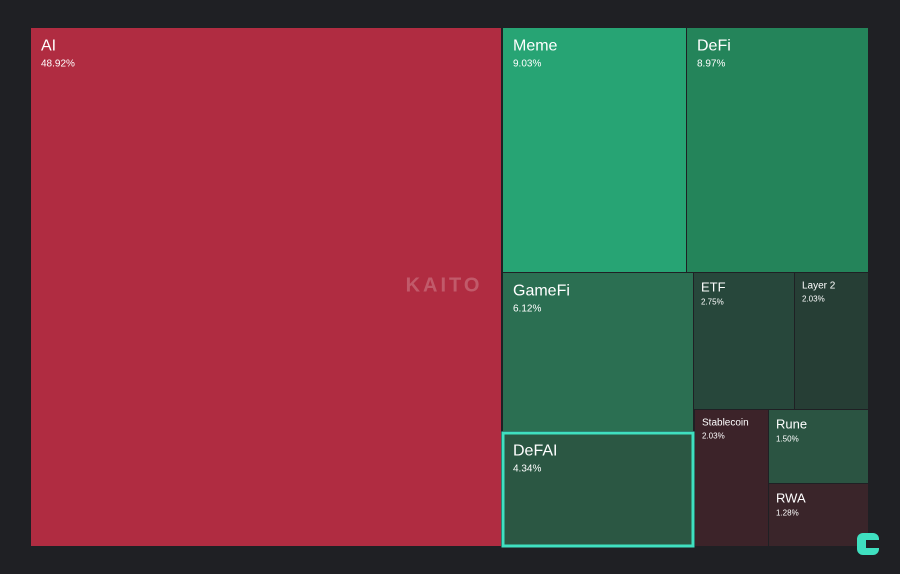 Image resolution: width=900 pixels, height=574 pixels. What do you see at coordinates (535, 450) in the screenshot?
I see `tile-label: DeFAI` at bounding box center [535, 450].